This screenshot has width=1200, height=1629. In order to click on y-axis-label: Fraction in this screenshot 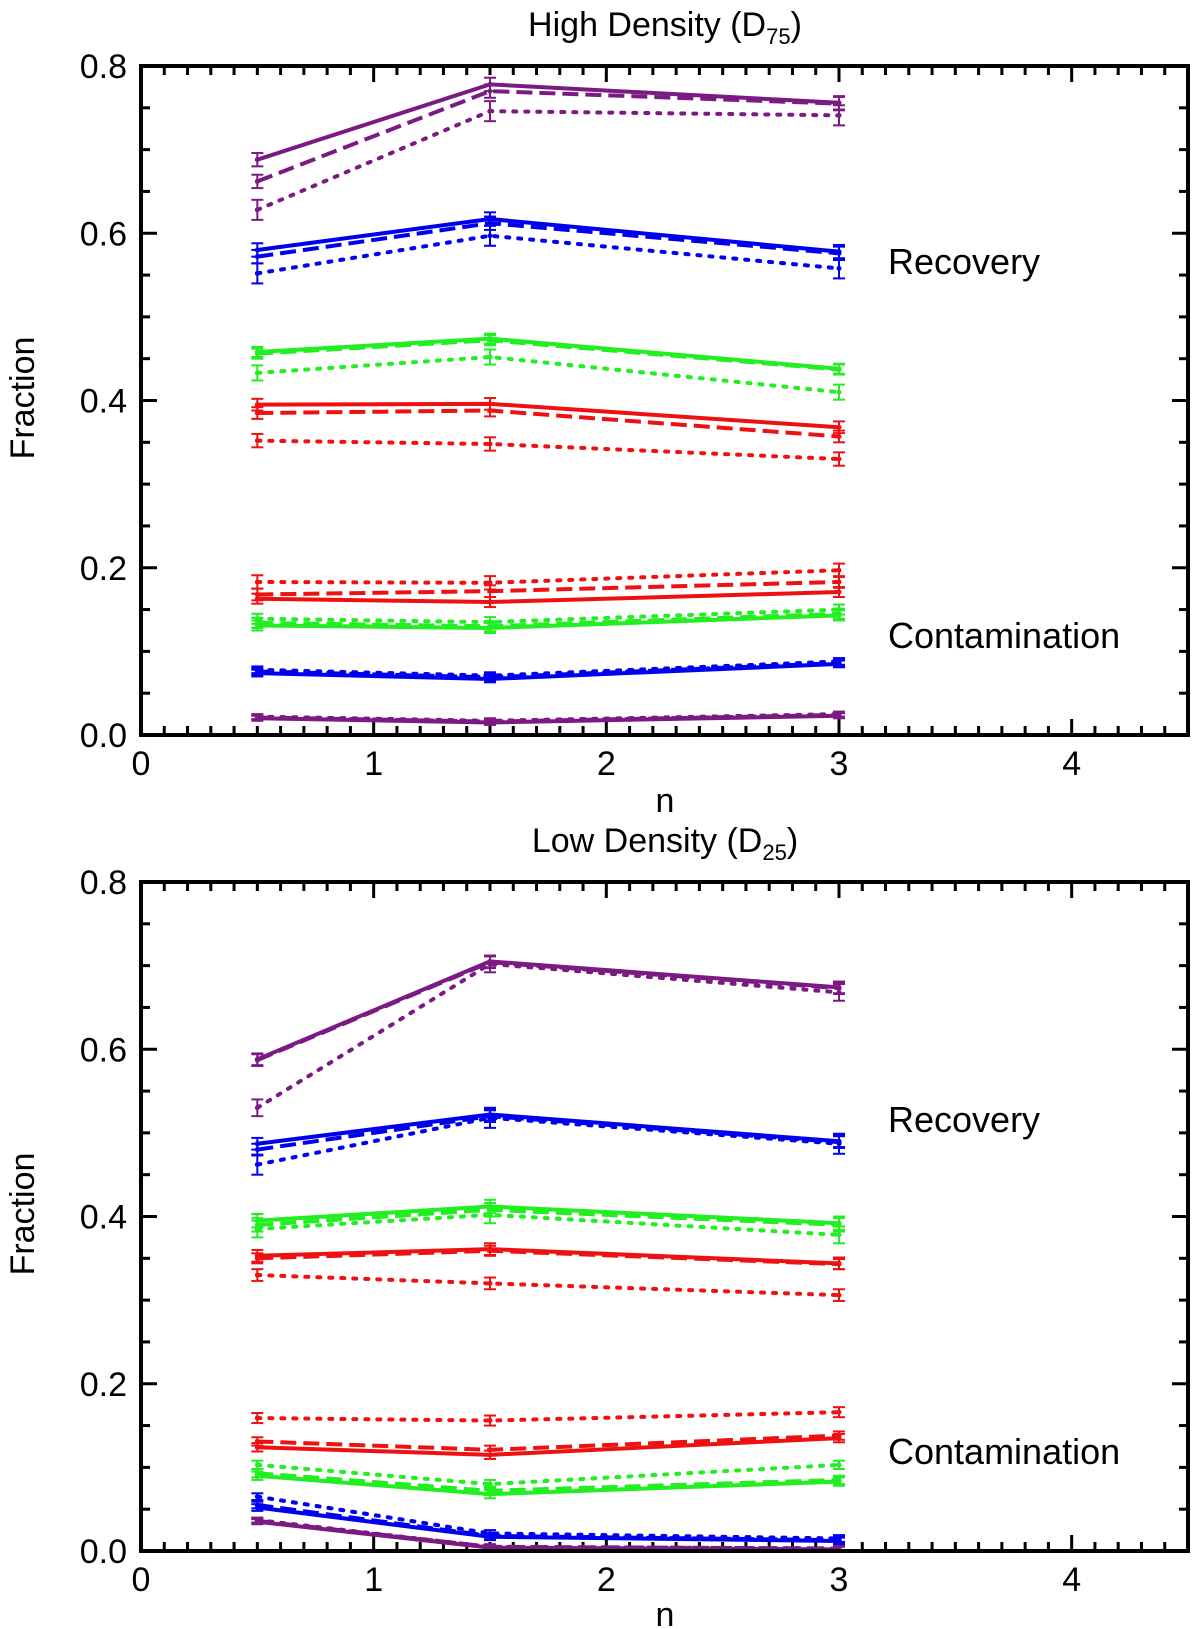, I will do `click(23, 1214)`.